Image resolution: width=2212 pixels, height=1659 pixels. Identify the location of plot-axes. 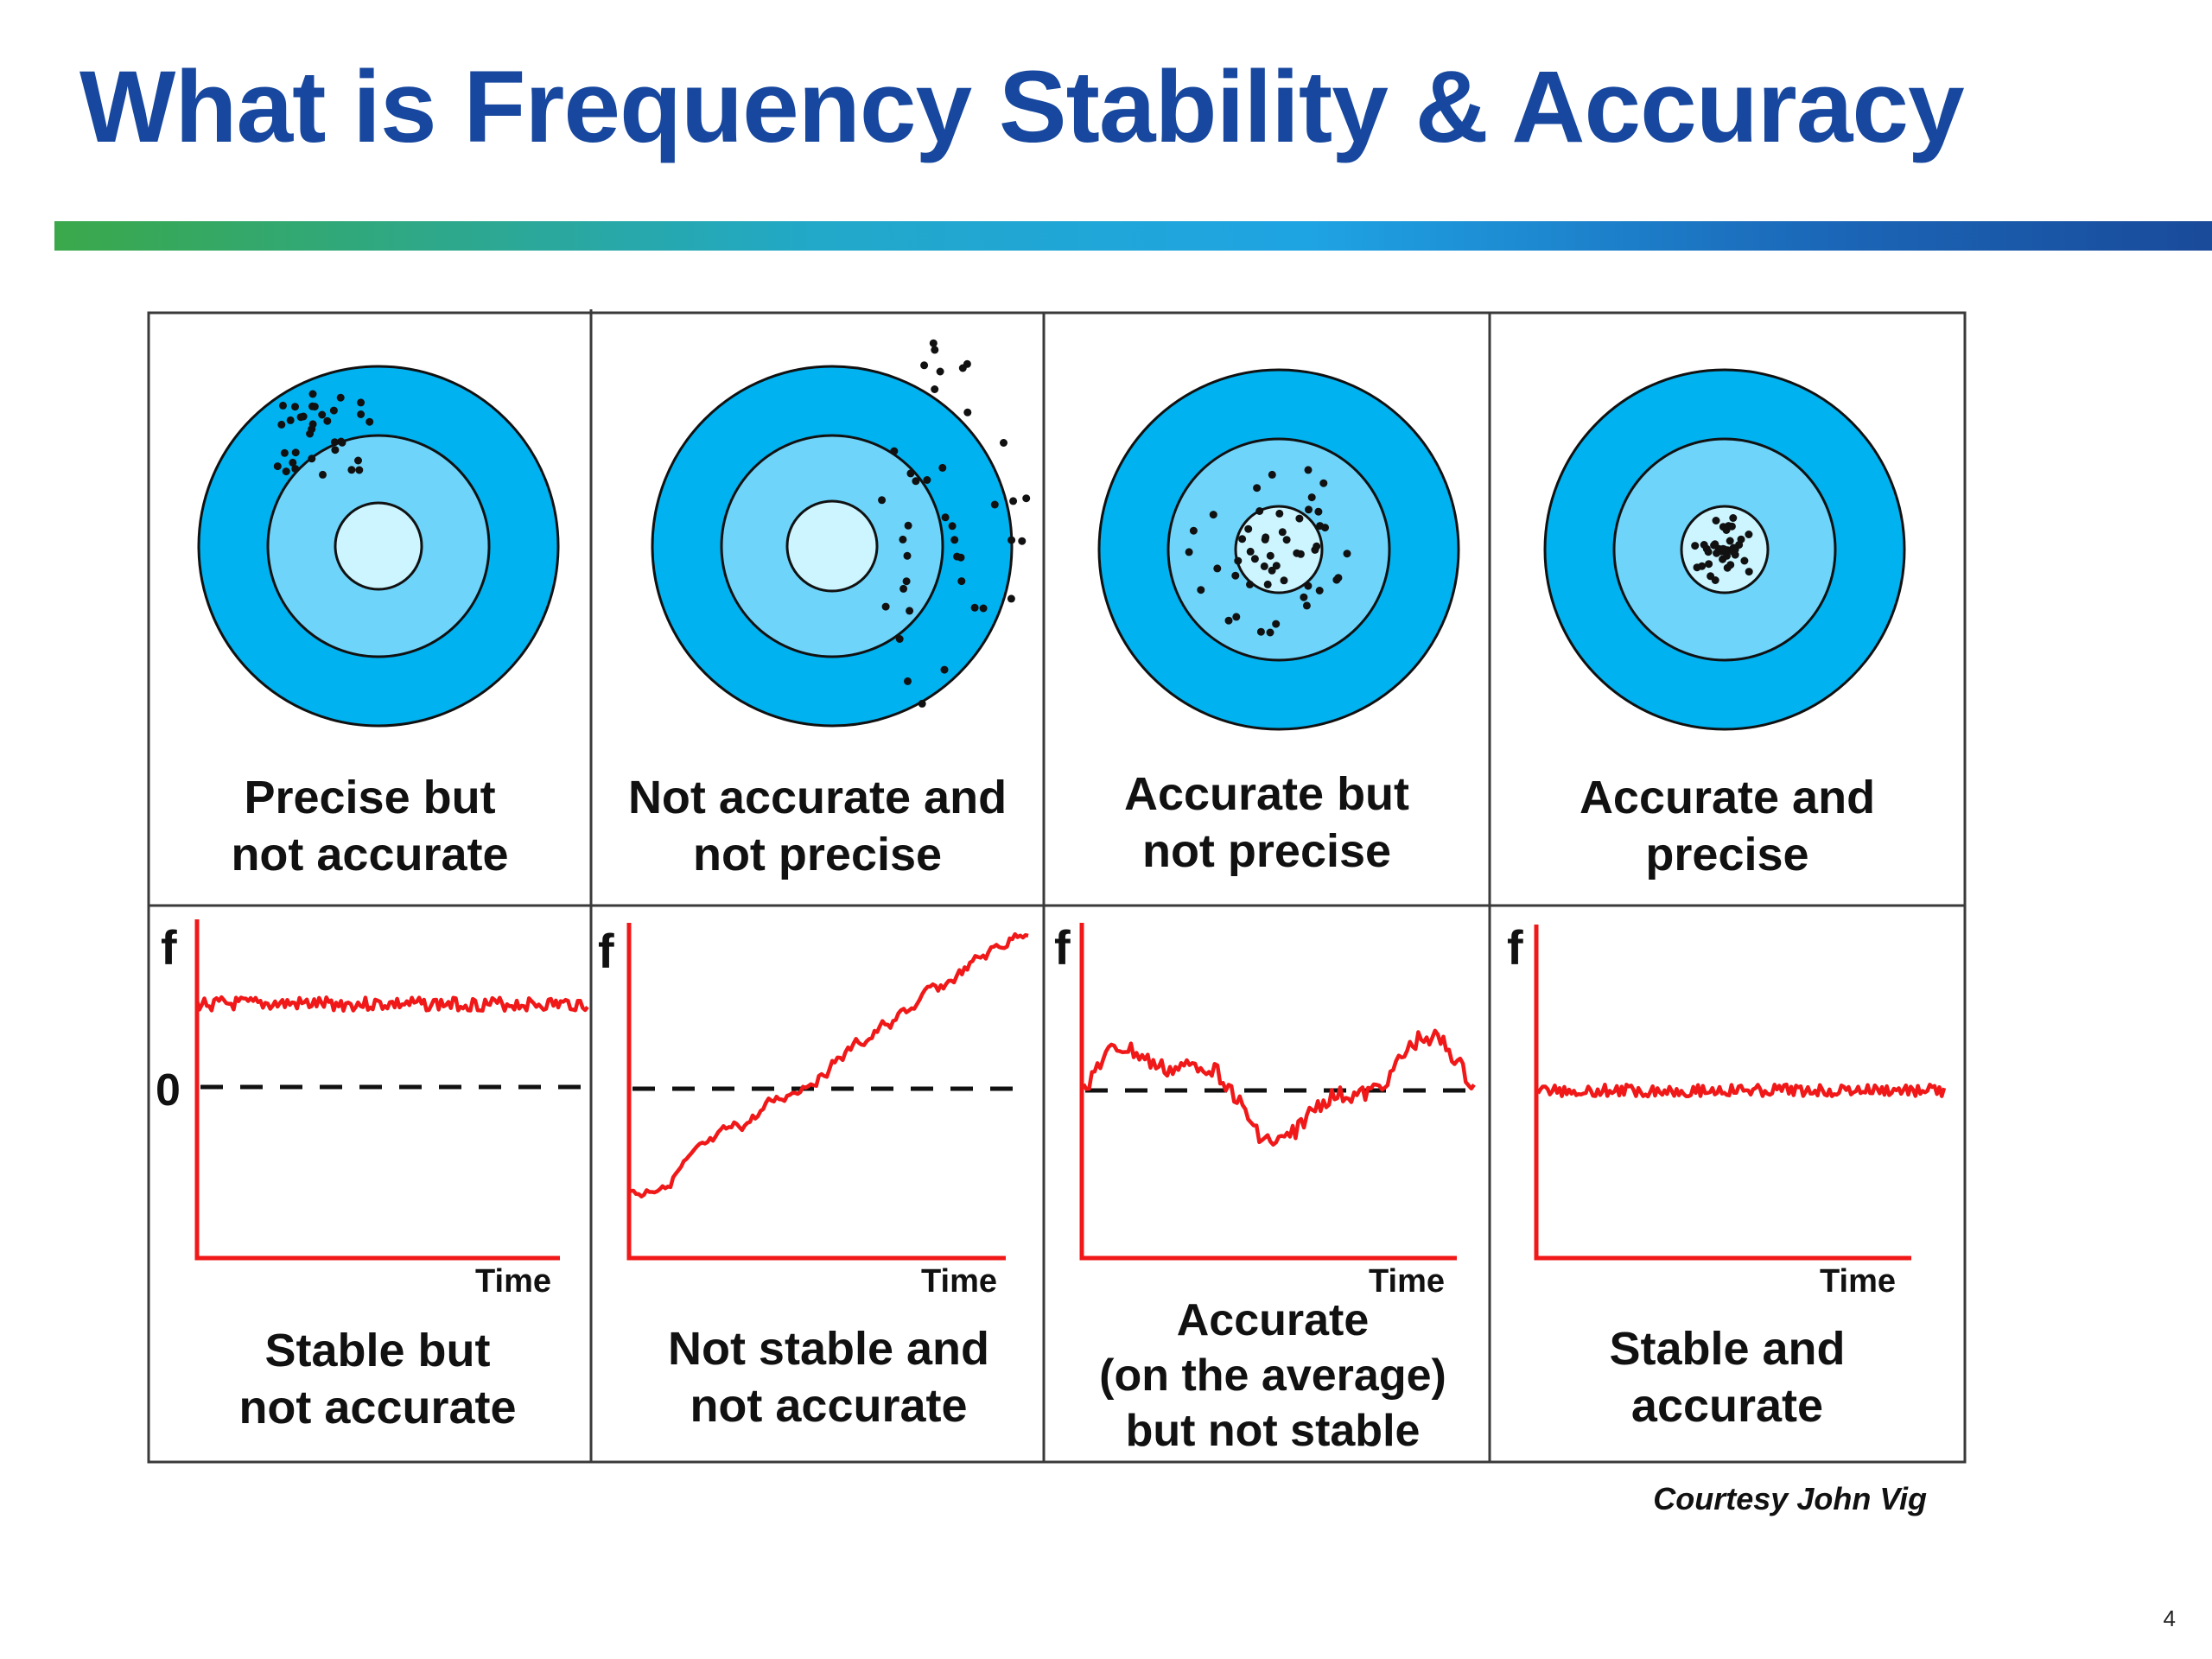
(816, 1092).